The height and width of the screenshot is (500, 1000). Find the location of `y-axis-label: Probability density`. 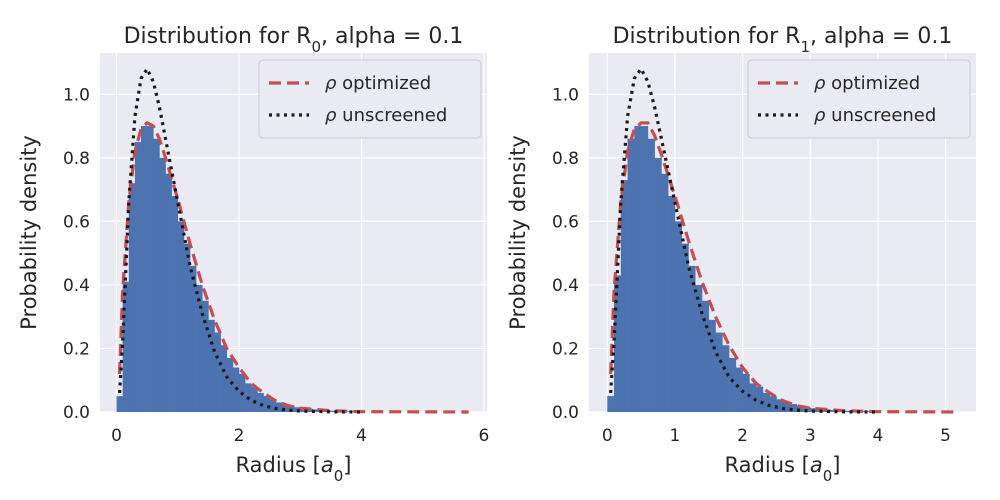

y-axis-label: Probability density is located at coordinates (518, 232).